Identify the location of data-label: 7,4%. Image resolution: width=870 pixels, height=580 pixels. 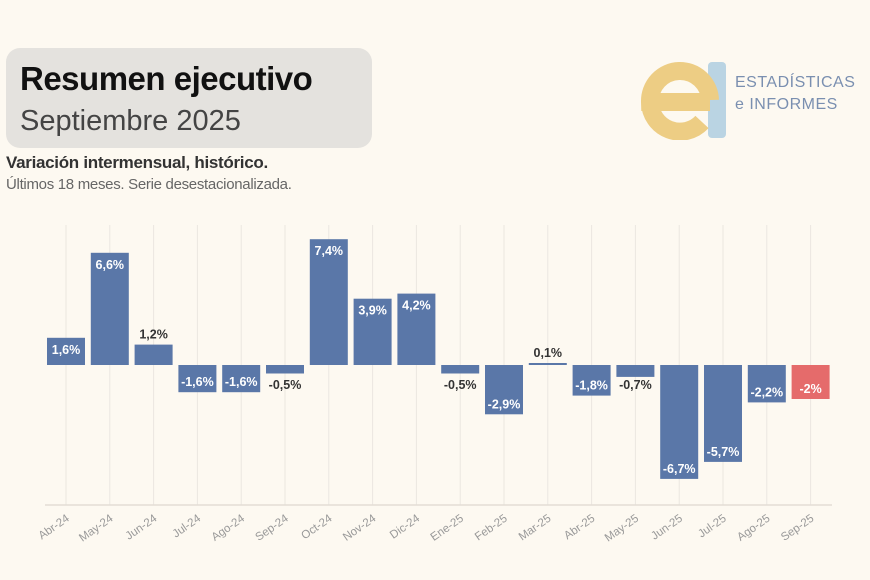
(329, 251).